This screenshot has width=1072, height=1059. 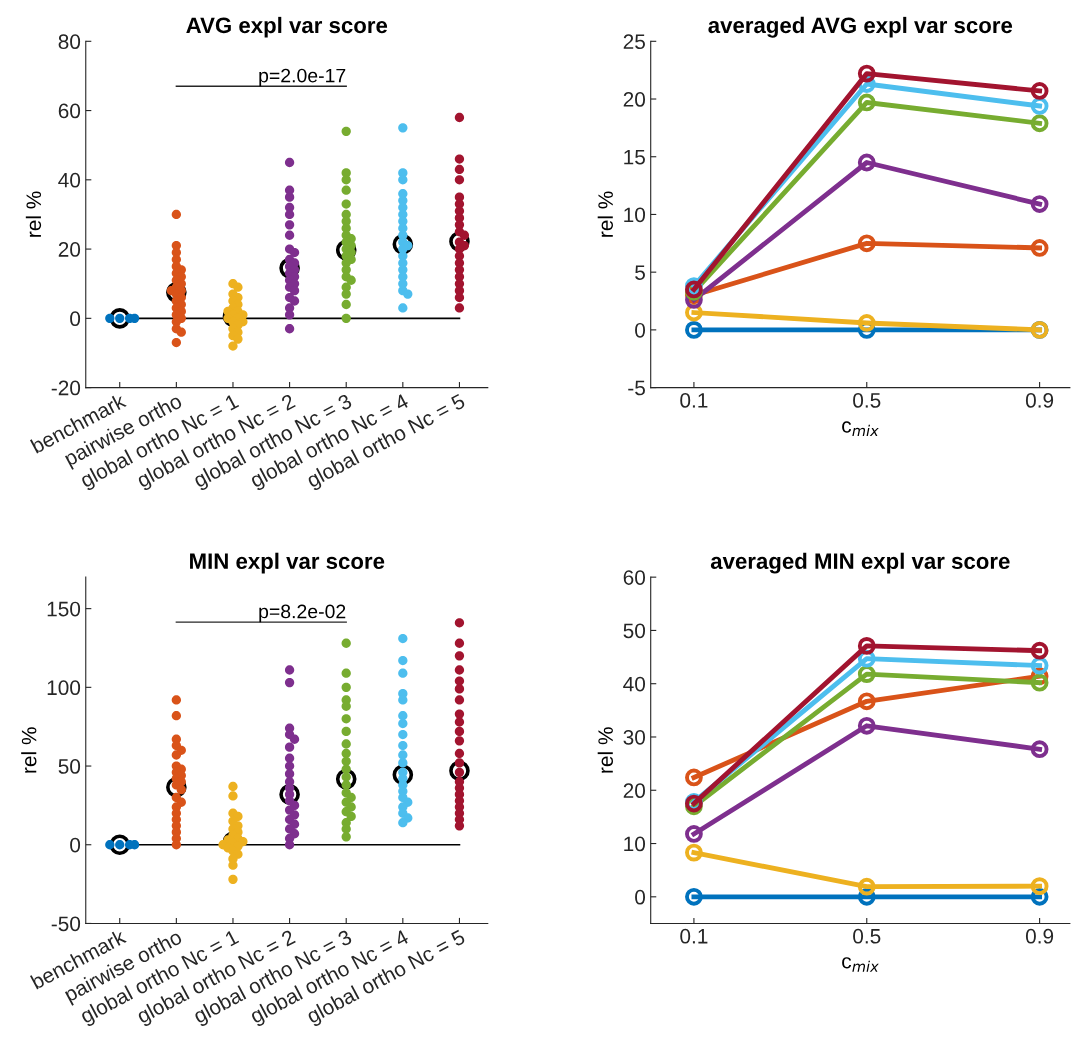 I want to click on y-tick-label: 100, so click(x=64, y=688).